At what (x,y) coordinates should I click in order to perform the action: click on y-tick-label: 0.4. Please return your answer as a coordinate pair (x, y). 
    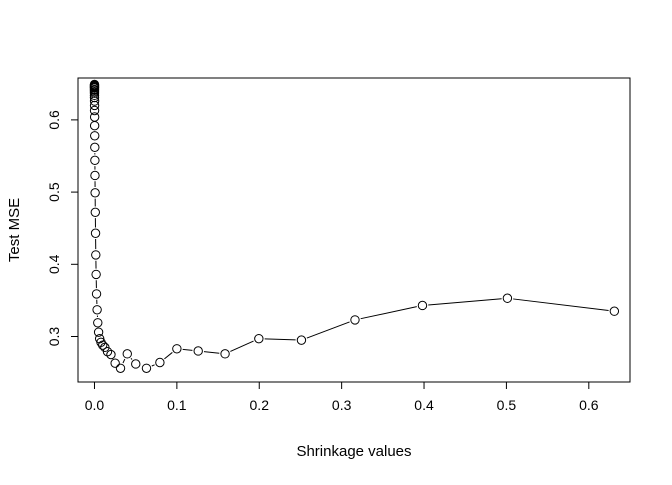
    Looking at the image, I should click on (54, 264).